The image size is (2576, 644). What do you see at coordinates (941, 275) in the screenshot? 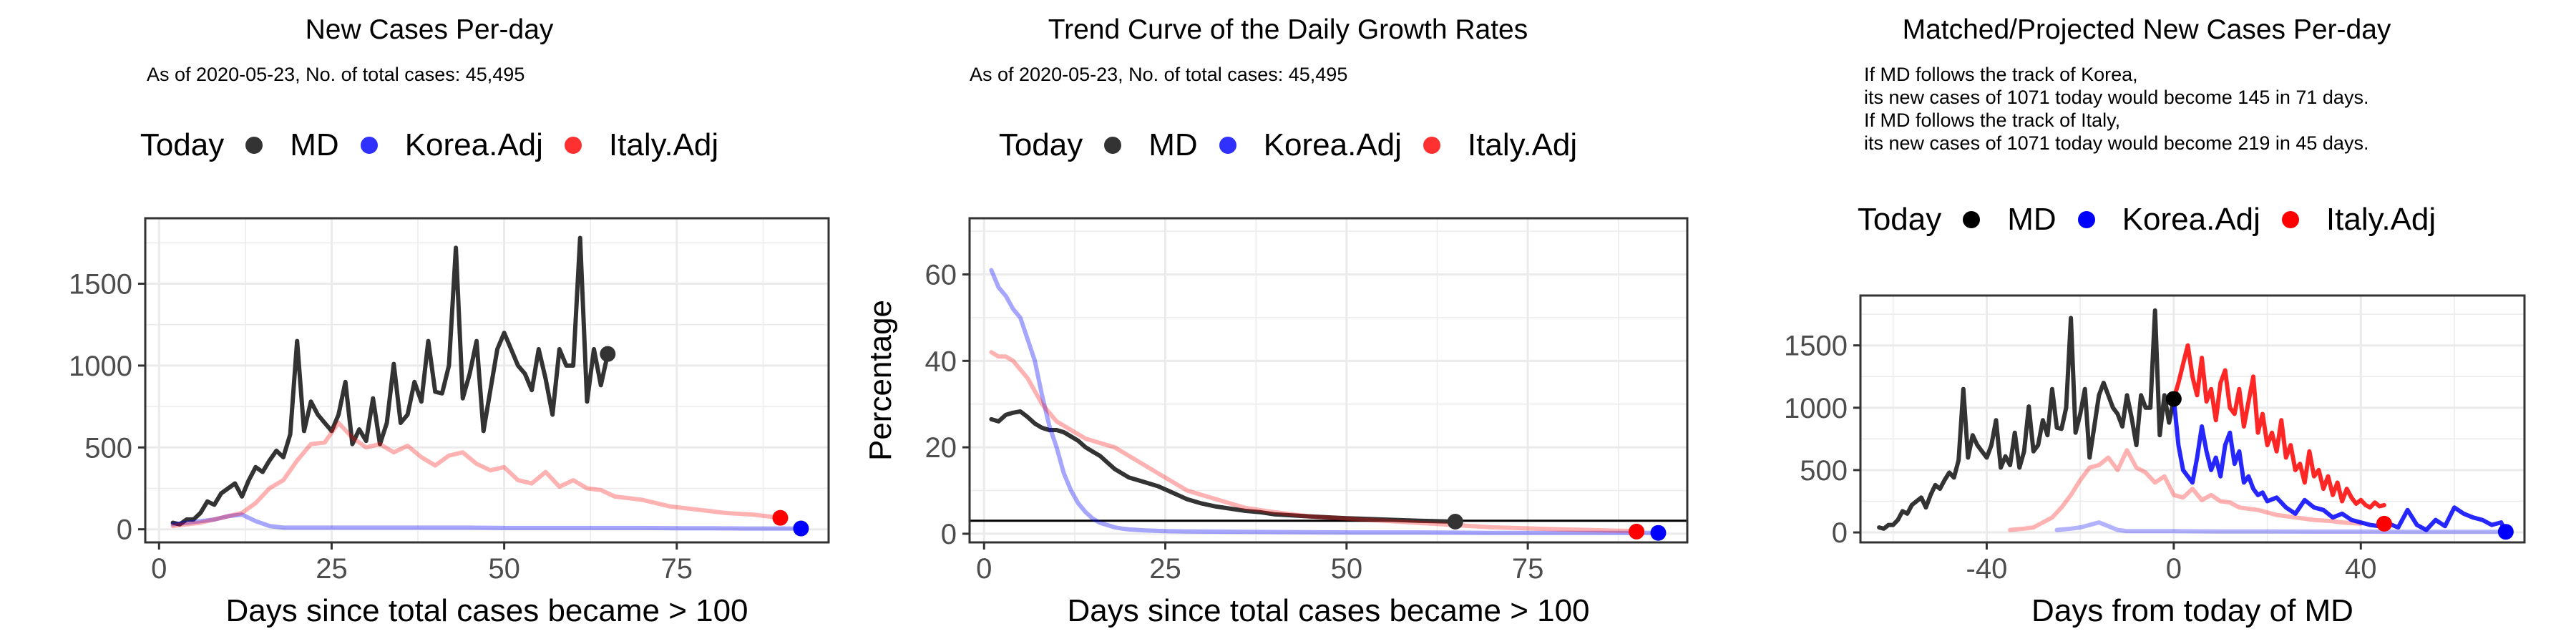
I see `y-tick-label: 60` at bounding box center [941, 275].